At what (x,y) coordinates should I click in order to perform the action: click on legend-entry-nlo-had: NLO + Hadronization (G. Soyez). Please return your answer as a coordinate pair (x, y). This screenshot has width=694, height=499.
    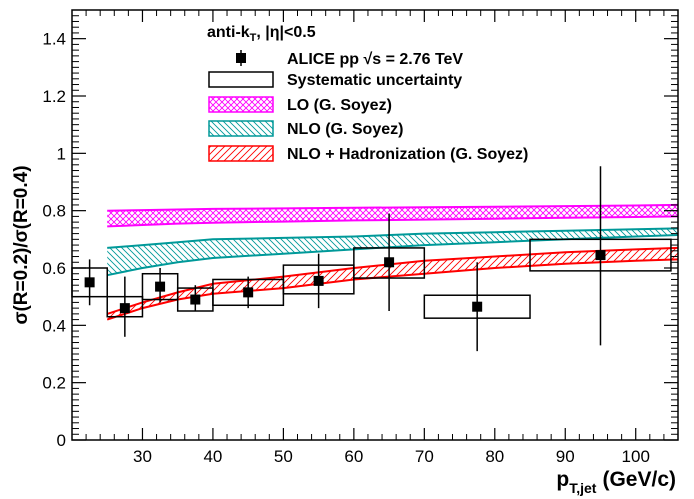
    Looking at the image, I should click on (368, 154).